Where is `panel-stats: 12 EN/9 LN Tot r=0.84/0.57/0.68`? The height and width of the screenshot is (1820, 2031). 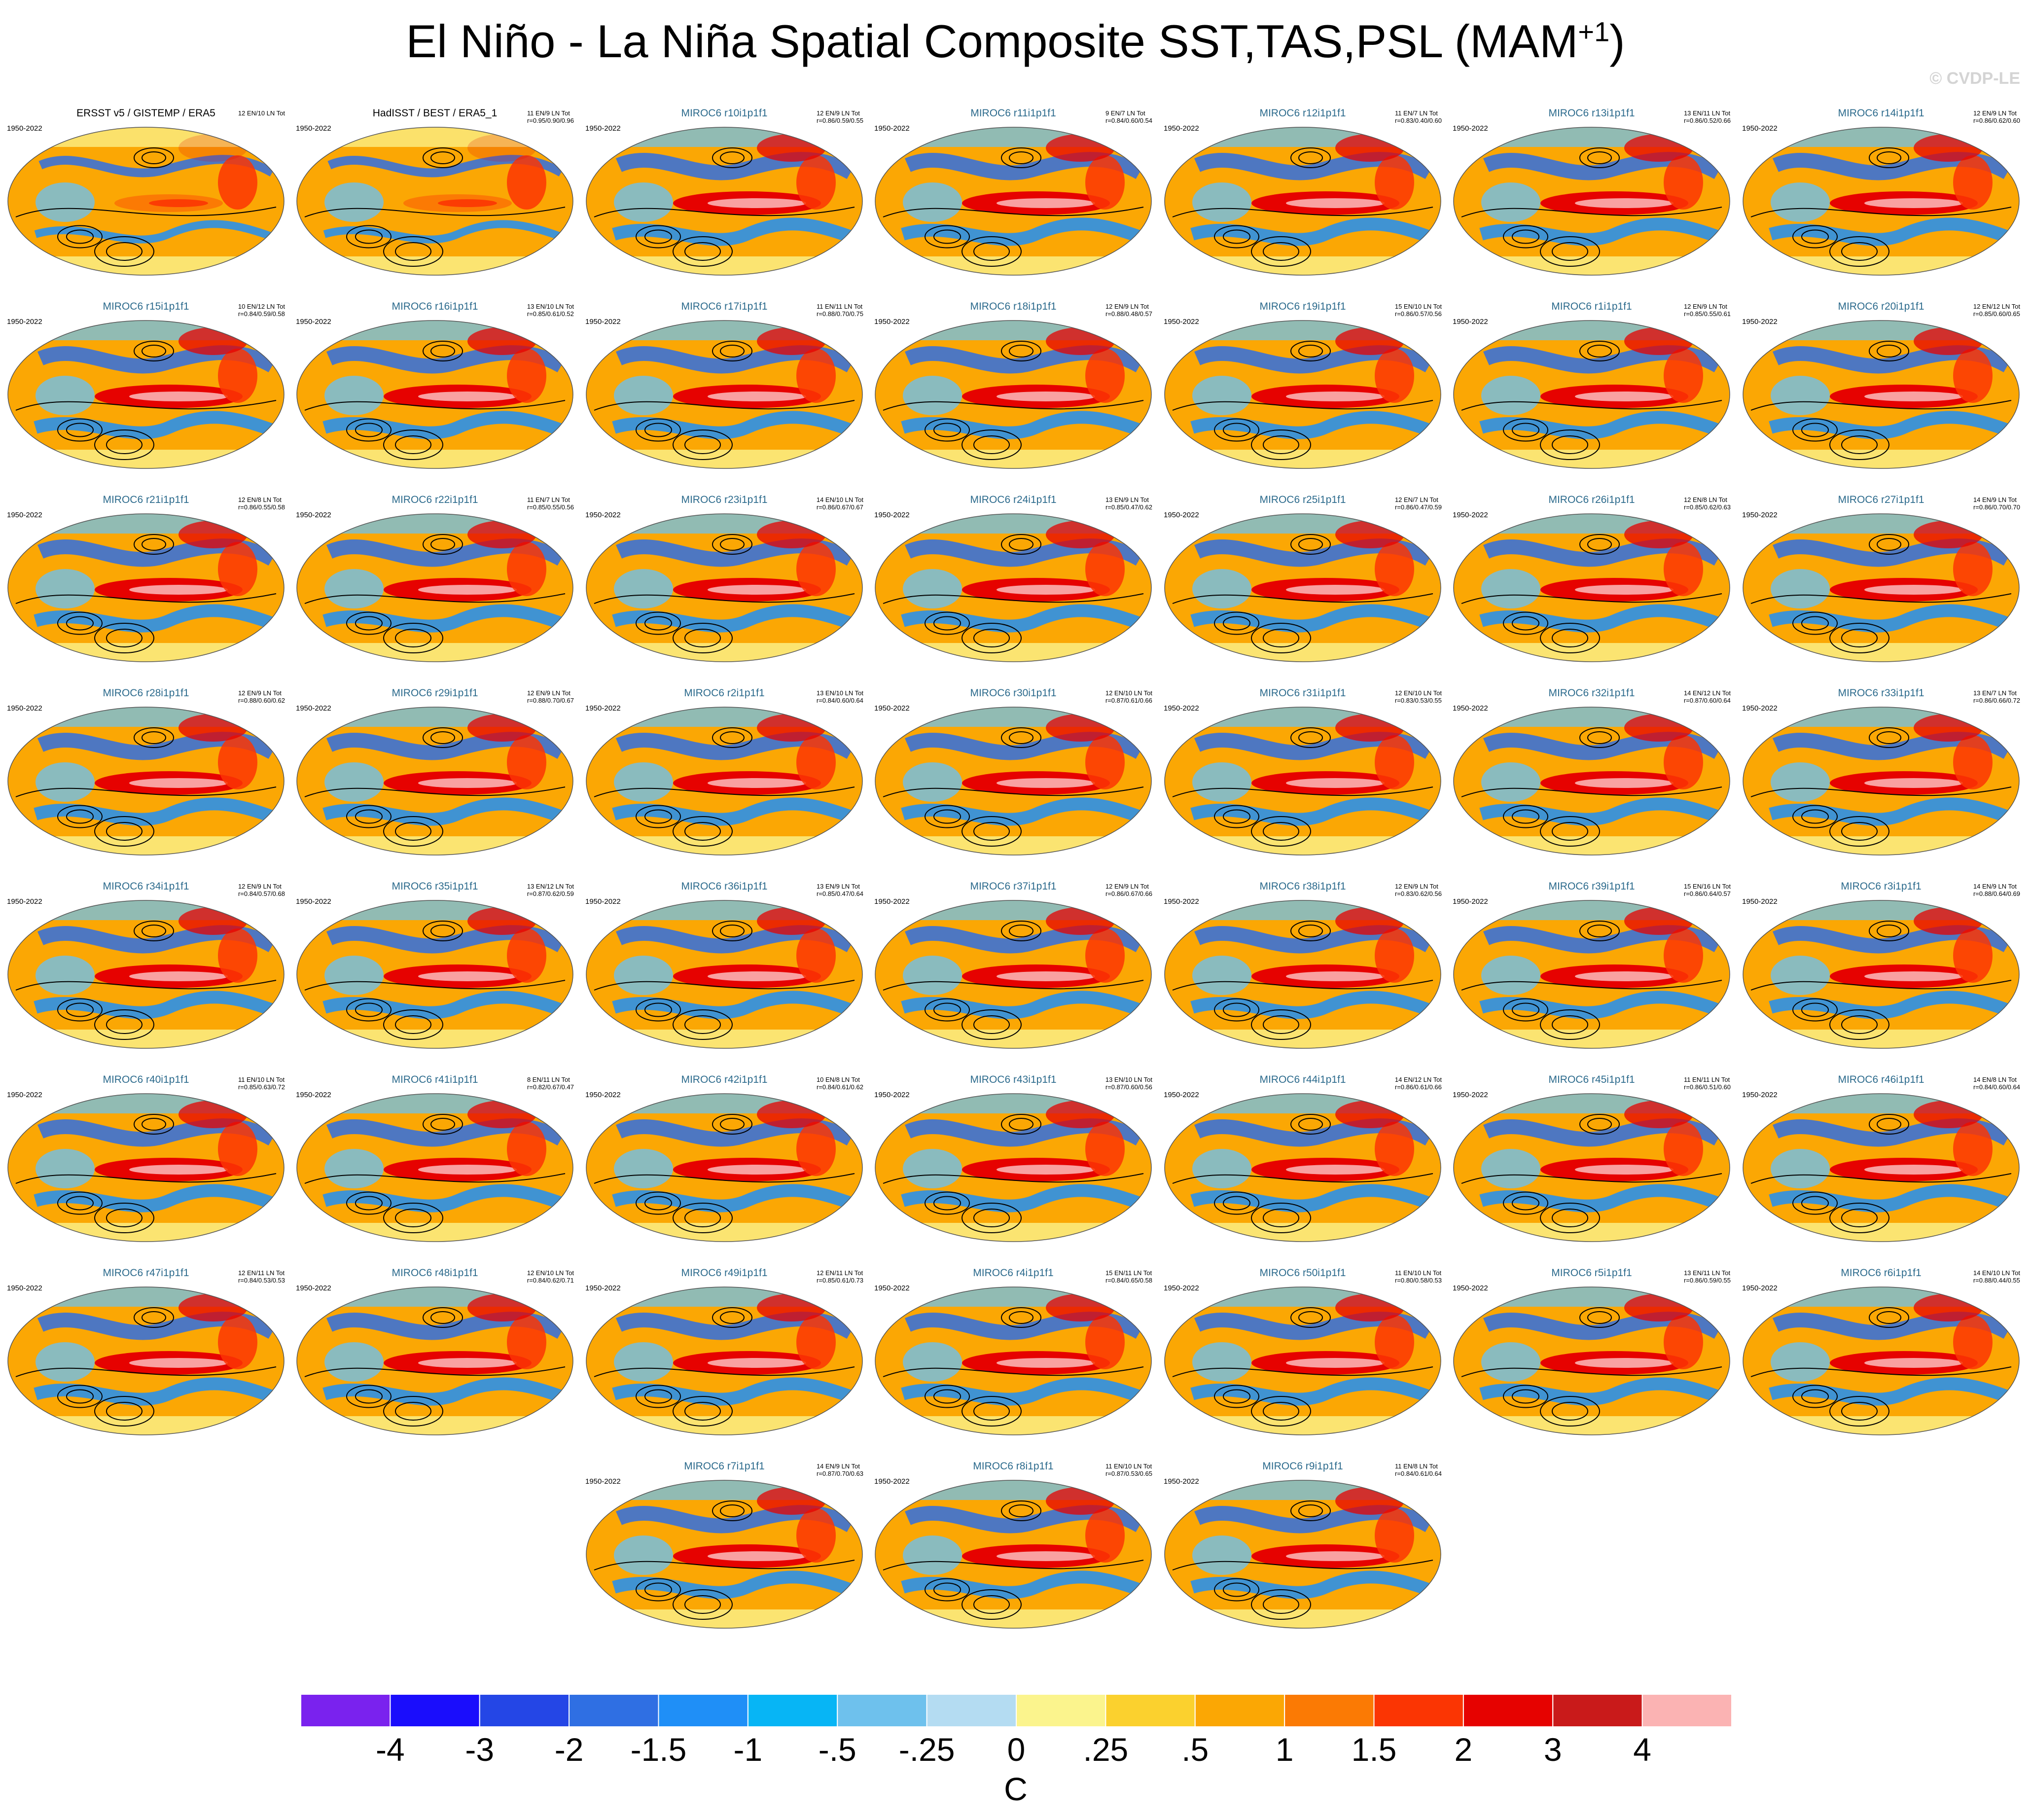
panel-stats: 12 EN/9 LN Tot r=0.84/0.57/0.68 is located at coordinates (261, 890).